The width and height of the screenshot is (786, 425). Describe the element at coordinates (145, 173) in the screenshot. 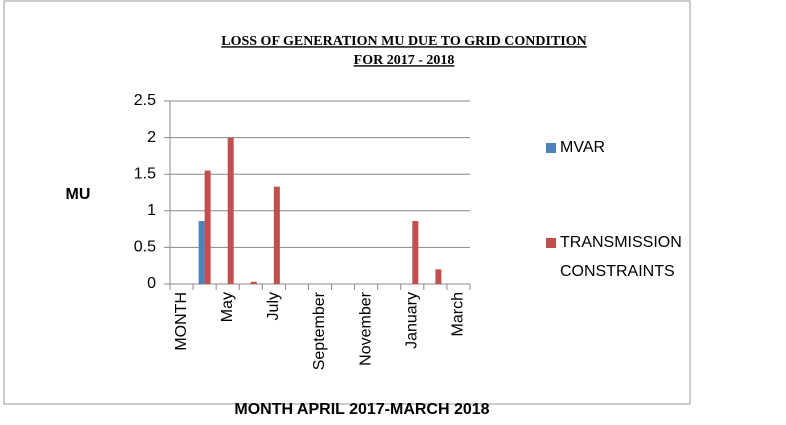

I see `y-tick-label: 1.5` at that location.